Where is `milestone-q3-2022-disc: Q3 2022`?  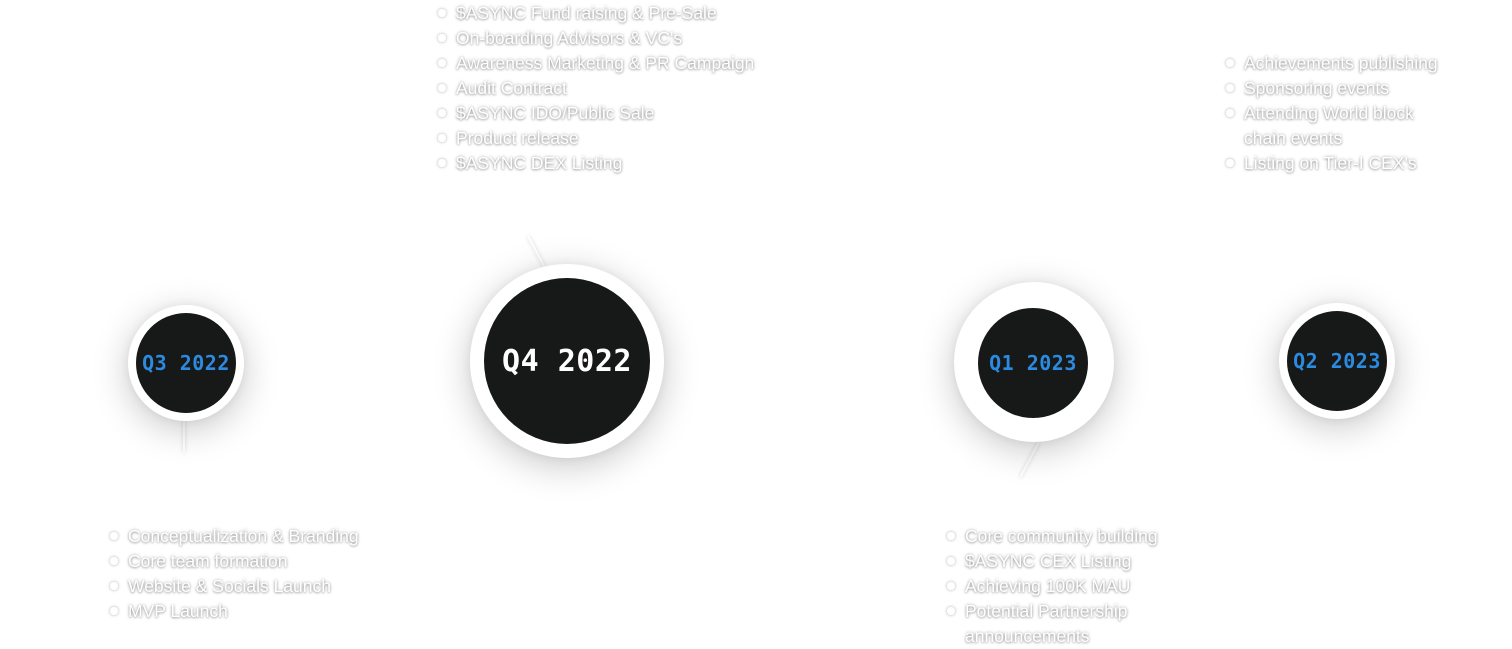
milestone-q3-2022-disc: Q3 2022 is located at coordinates (186, 363).